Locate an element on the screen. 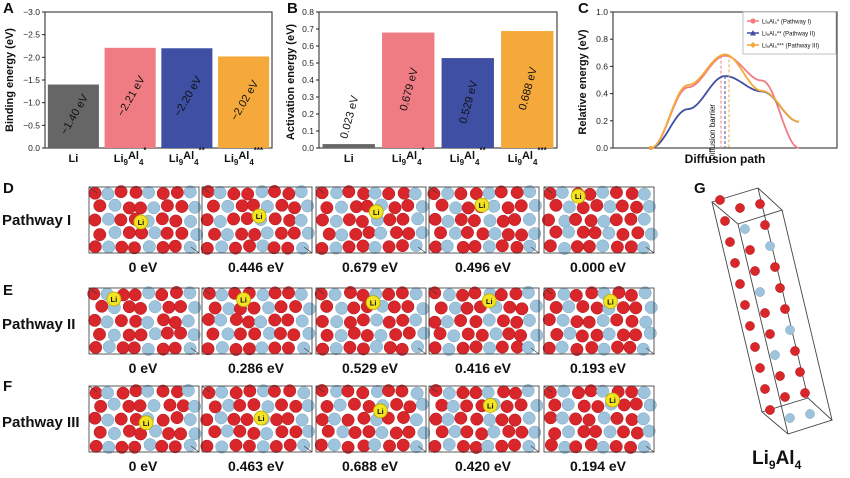 This screenshot has height=478, width=850. cell-frame is located at coordinates (371, 321).